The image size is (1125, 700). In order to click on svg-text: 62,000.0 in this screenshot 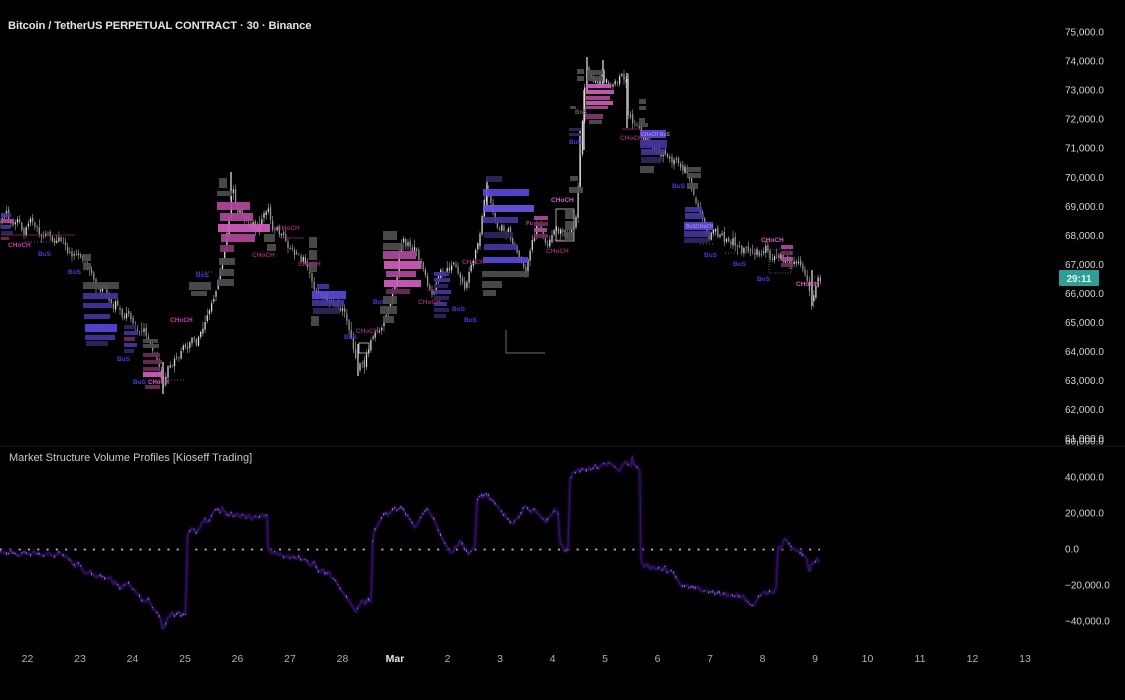, I will do `click(1084, 410)`.